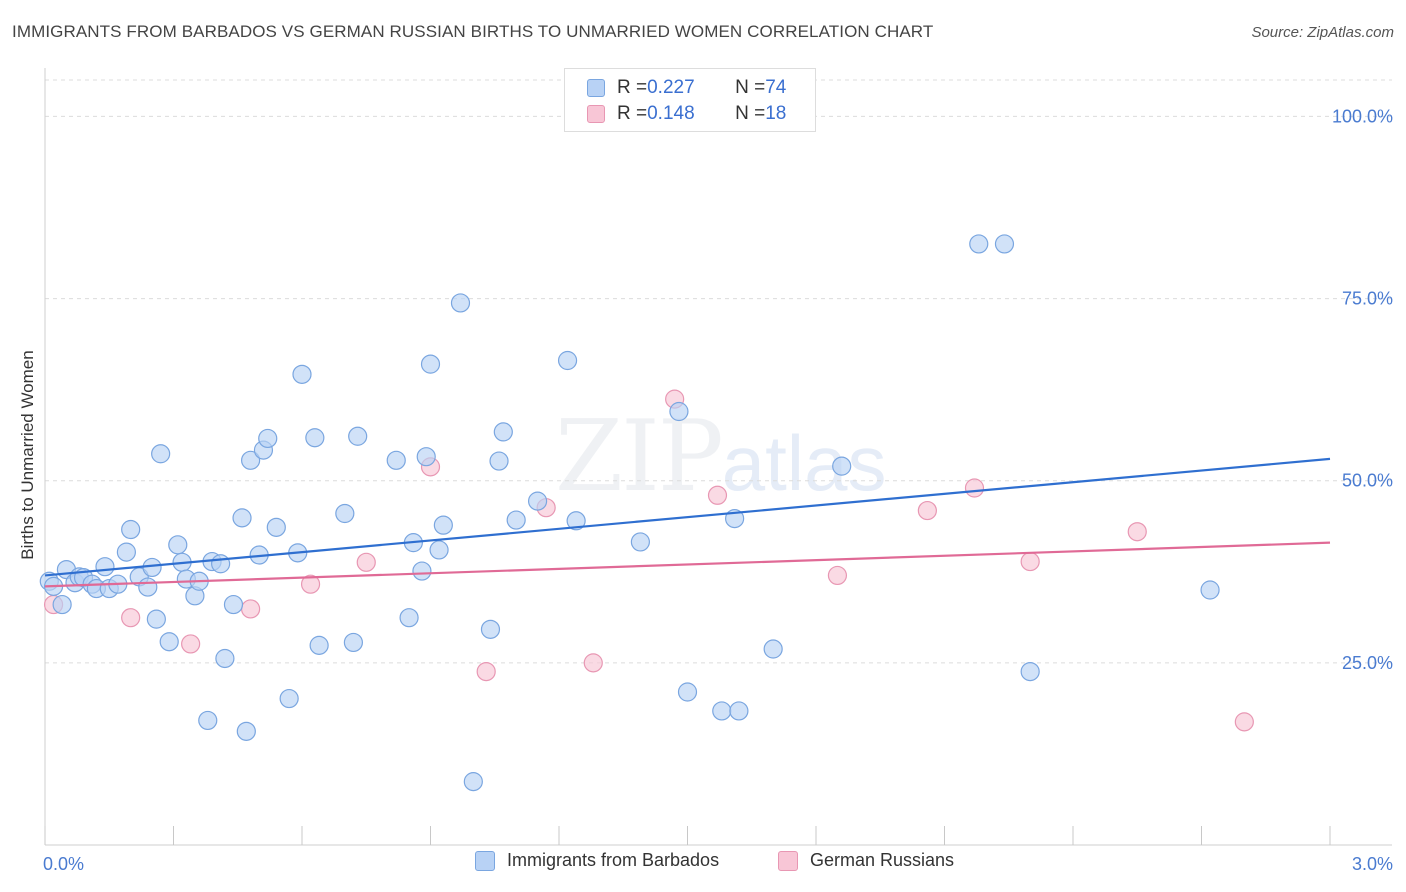 The height and width of the screenshot is (892, 1406). What do you see at coordinates (63, 864) in the screenshot?
I see `x-tick-label: 0.0%` at bounding box center [63, 864].